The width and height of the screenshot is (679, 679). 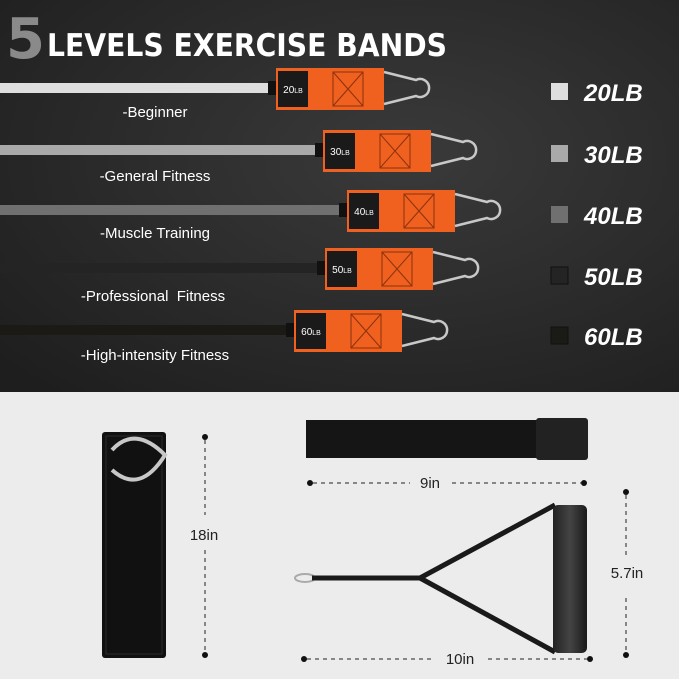 I want to click on handle-length: 10in, so click(x=460, y=659).